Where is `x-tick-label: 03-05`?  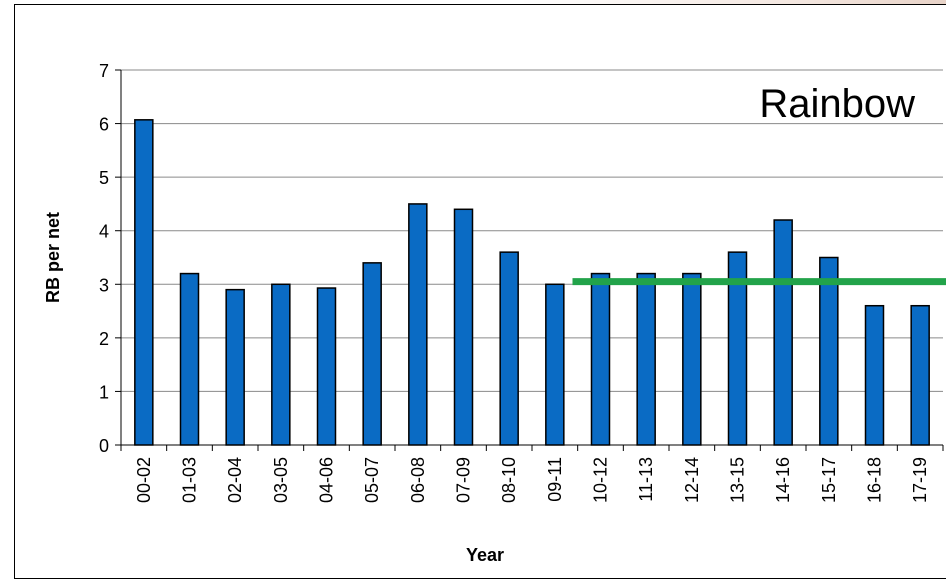
x-tick-label: 03-05 is located at coordinates (281, 480).